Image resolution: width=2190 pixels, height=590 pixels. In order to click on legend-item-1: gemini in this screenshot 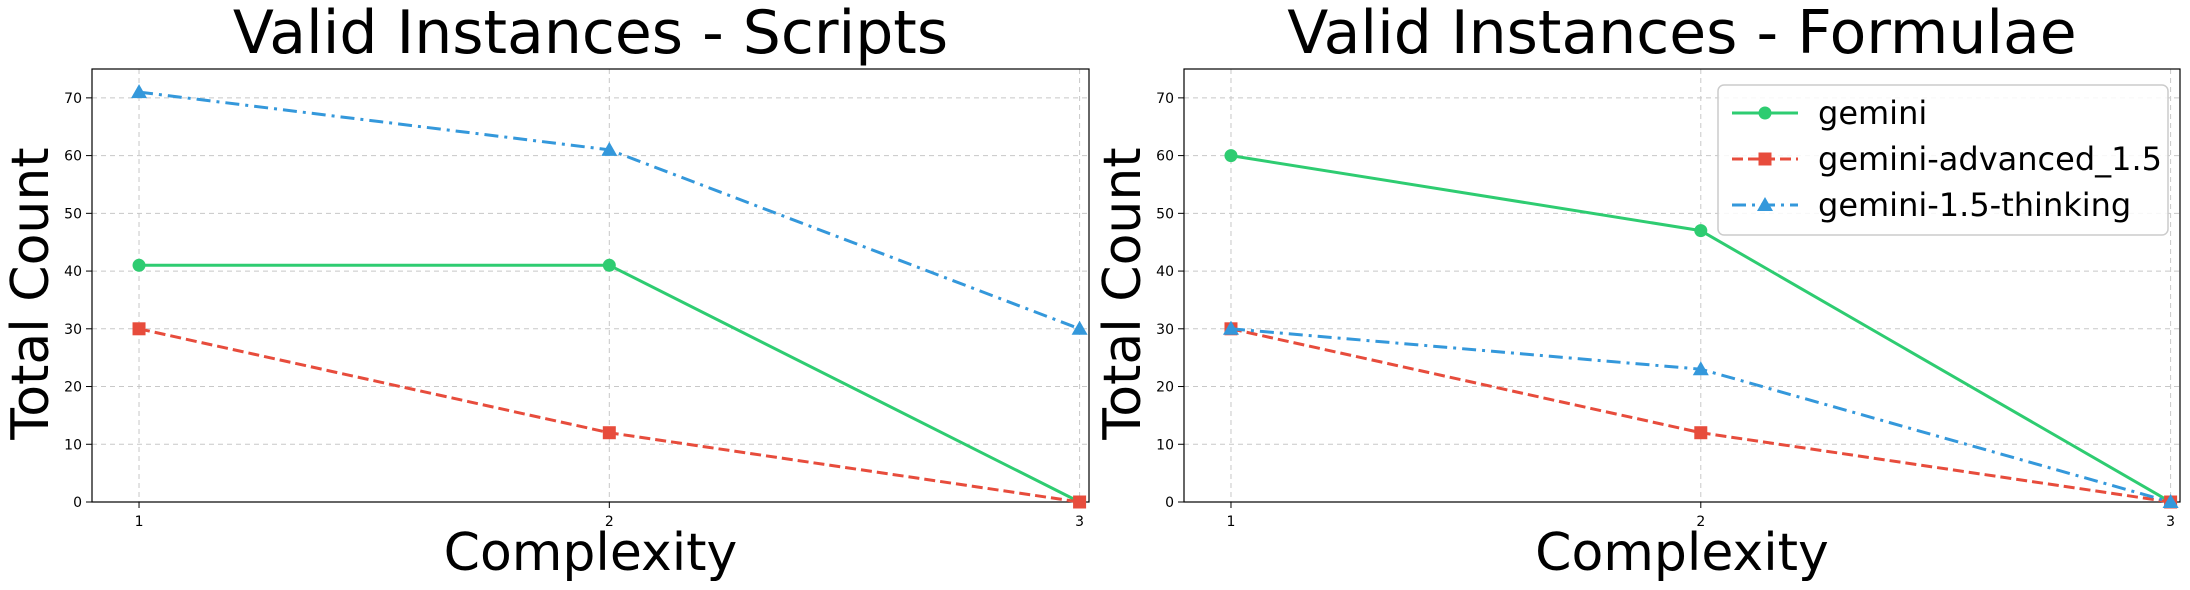, I will do `click(1829, 113)`.